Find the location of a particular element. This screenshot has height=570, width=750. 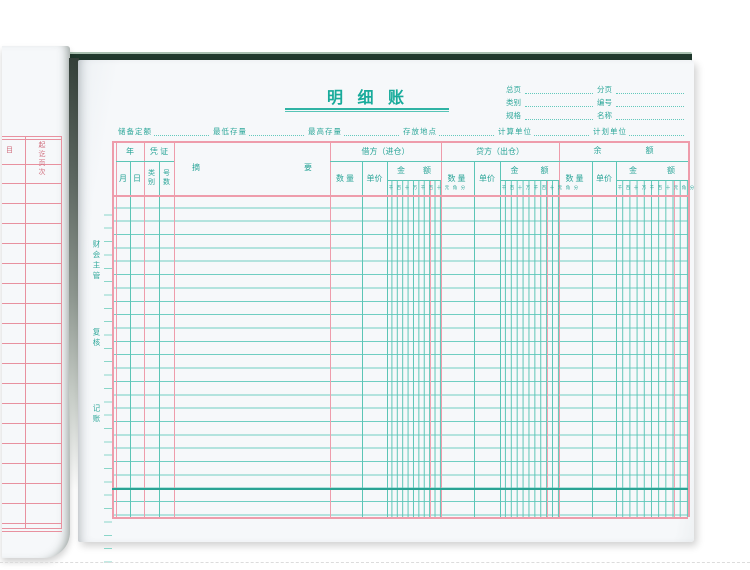

col-header-year: 年 is located at coordinates (130, 151).